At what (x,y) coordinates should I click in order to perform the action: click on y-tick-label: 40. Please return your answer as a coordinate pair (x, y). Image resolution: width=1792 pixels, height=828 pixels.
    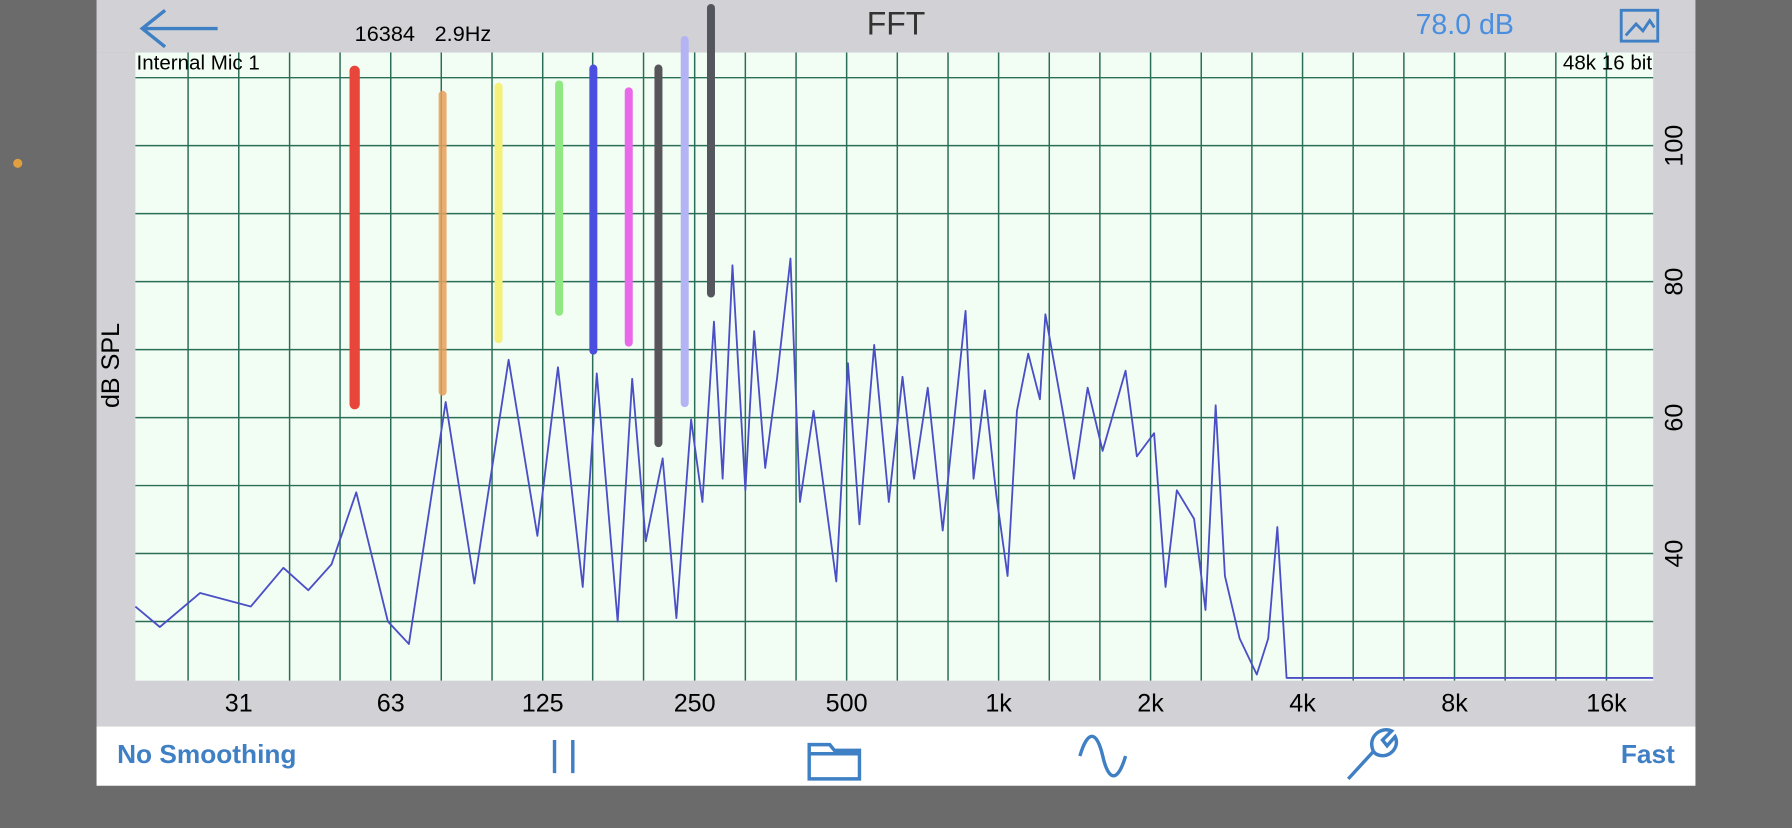
    Looking at the image, I should click on (1675, 554).